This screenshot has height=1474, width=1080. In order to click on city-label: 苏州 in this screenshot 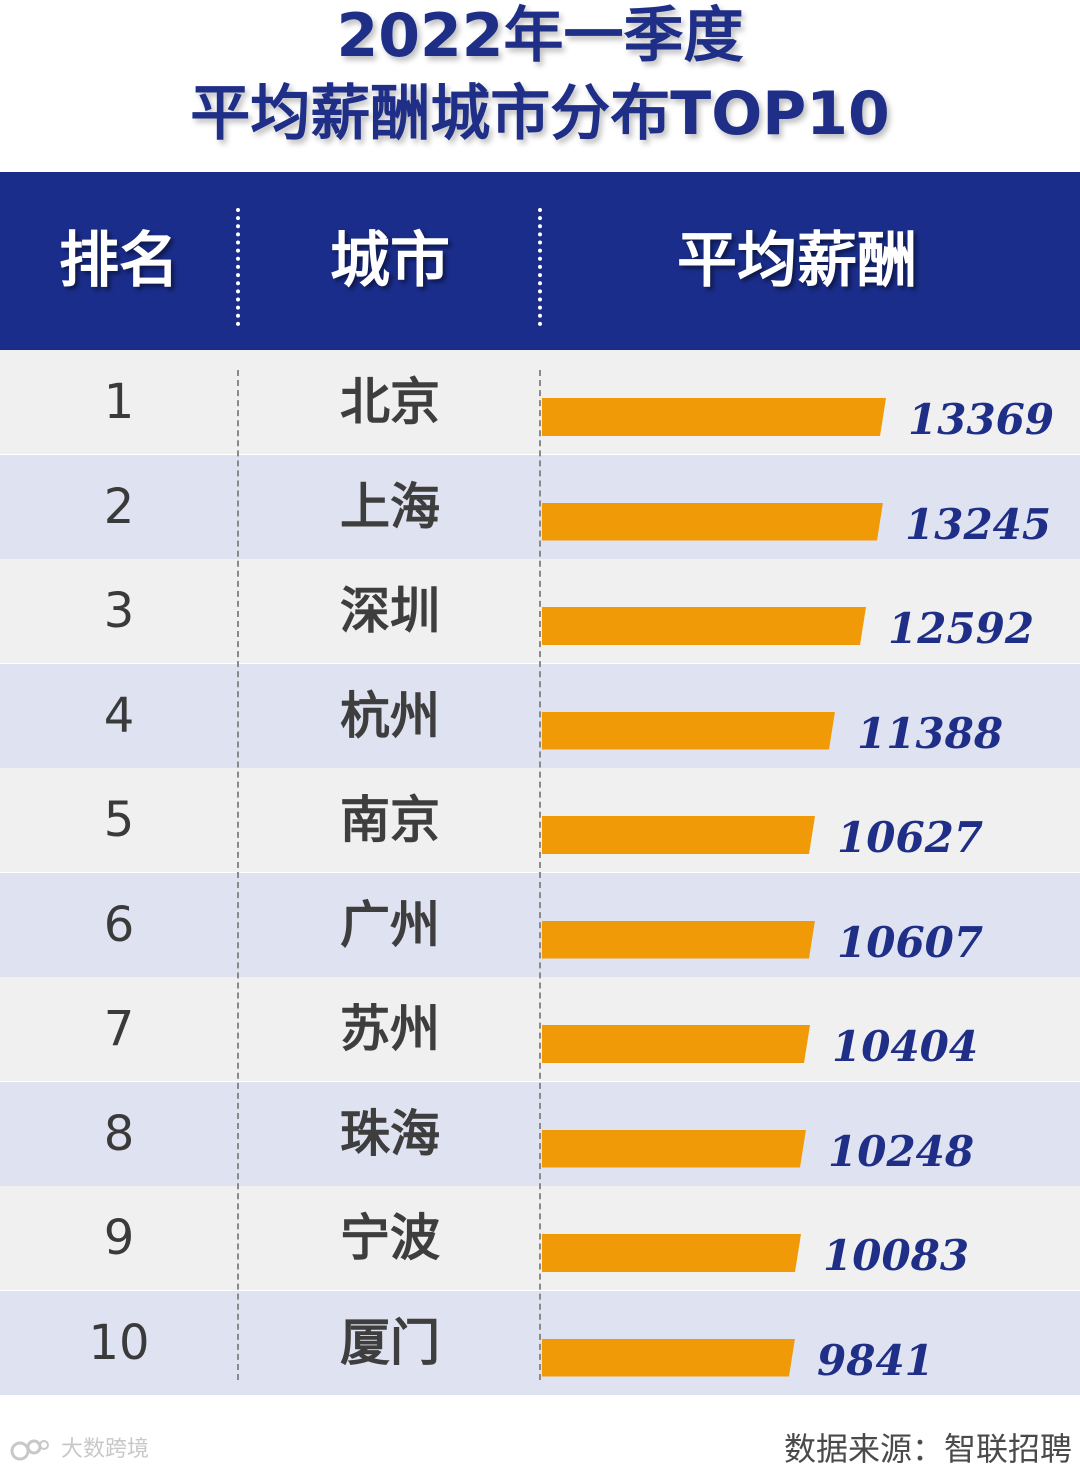, I will do `click(390, 1029)`.